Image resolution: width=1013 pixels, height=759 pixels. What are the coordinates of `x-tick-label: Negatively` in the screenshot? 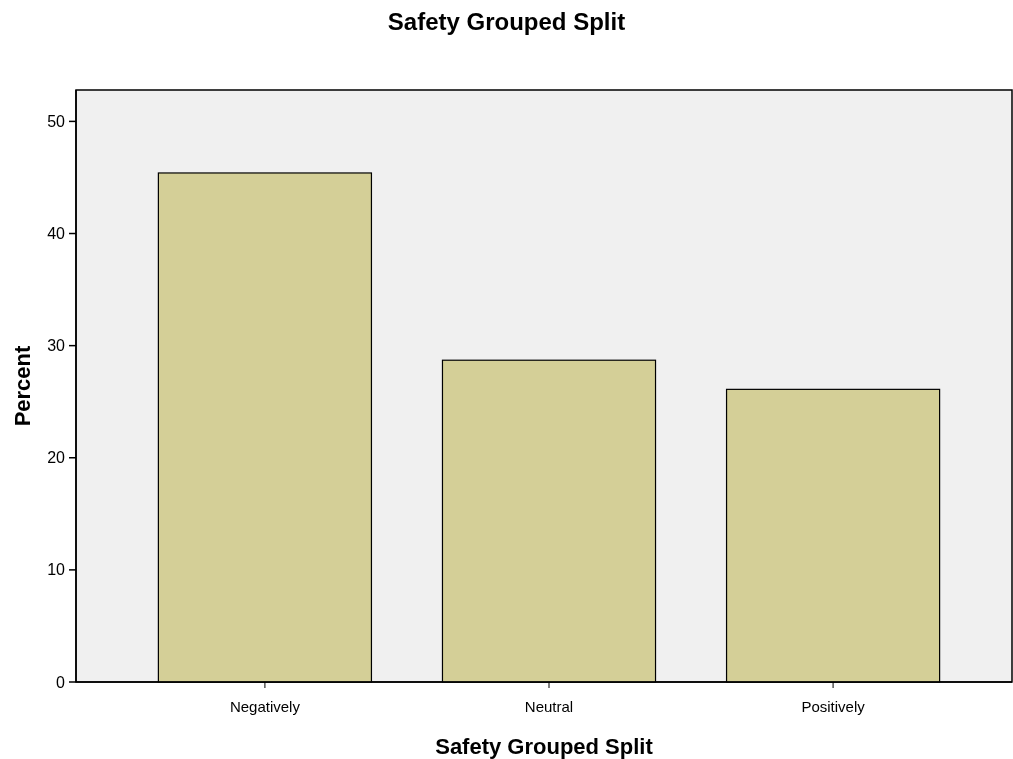 It's located at (265, 706).